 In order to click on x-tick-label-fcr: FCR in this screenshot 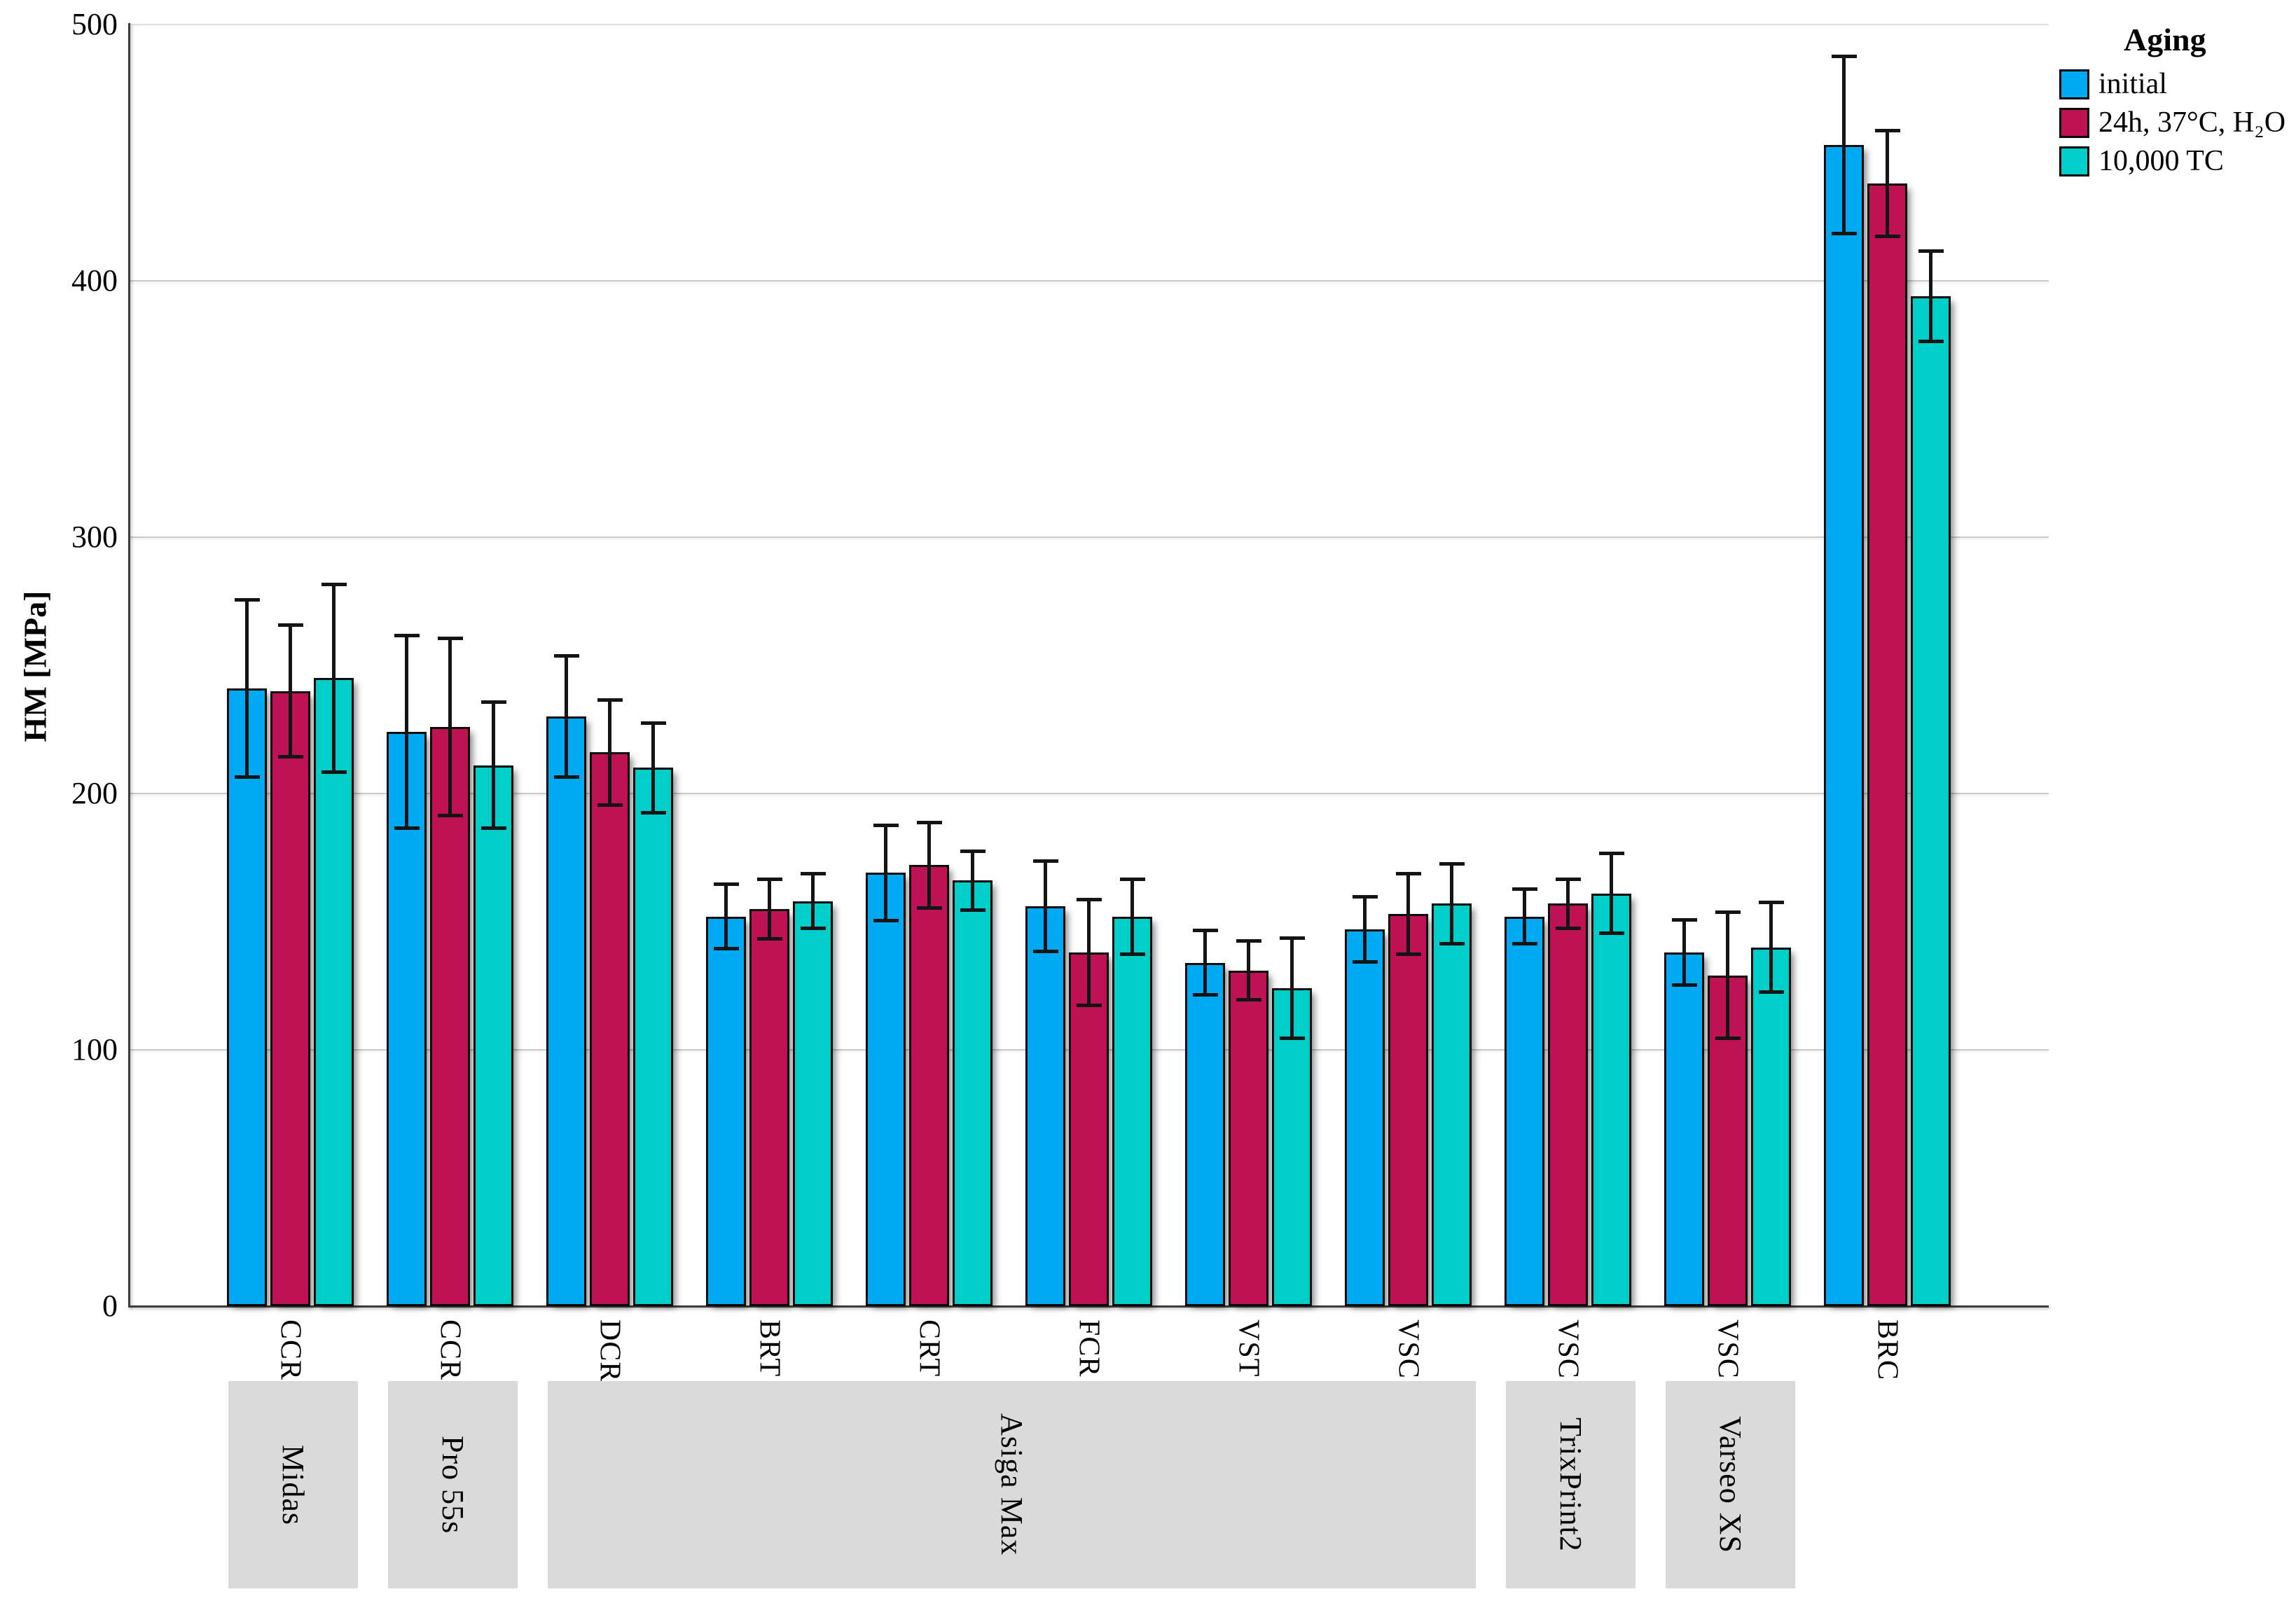, I will do `click(1088, 1350)`.